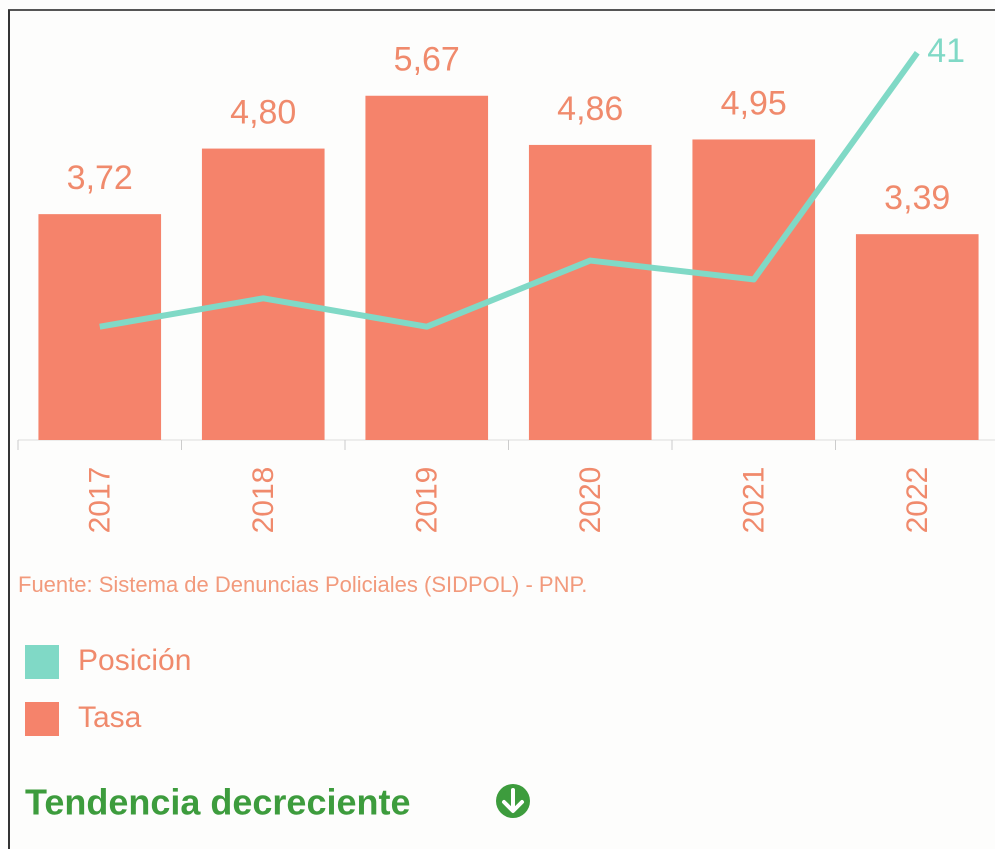  What do you see at coordinates (218, 802) in the screenshot?
I see `trend-title: Tendencia decreciente` at bounding box center [218, 802].